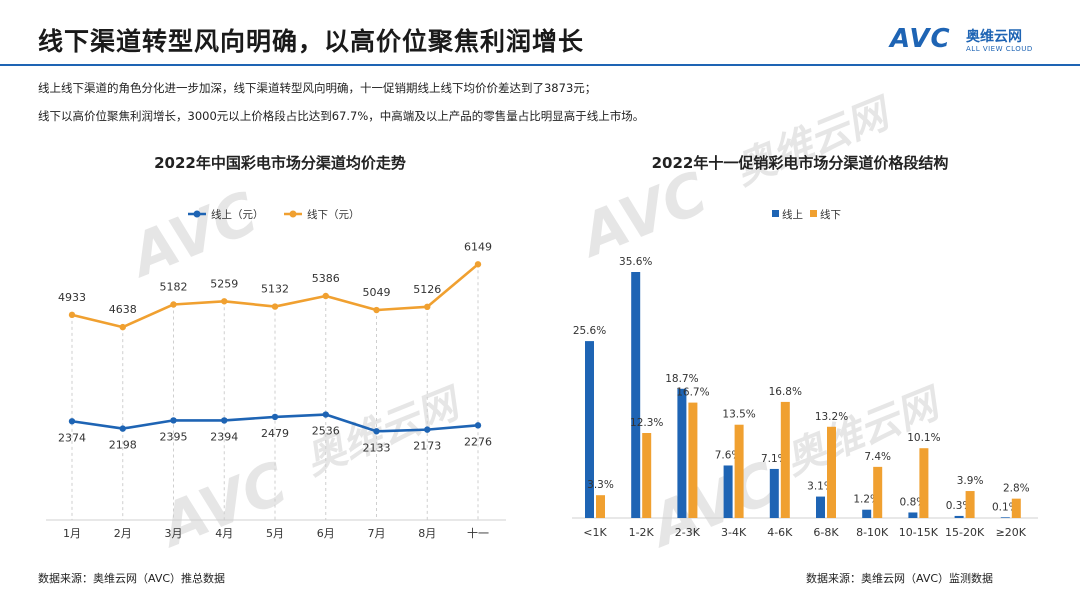 This screenshot has height=608, width=1080. What do you see at coordinates (872, 532) in the screenshot?
I see `x-tick-label: 8-10K` at bounding box center [872, 532].